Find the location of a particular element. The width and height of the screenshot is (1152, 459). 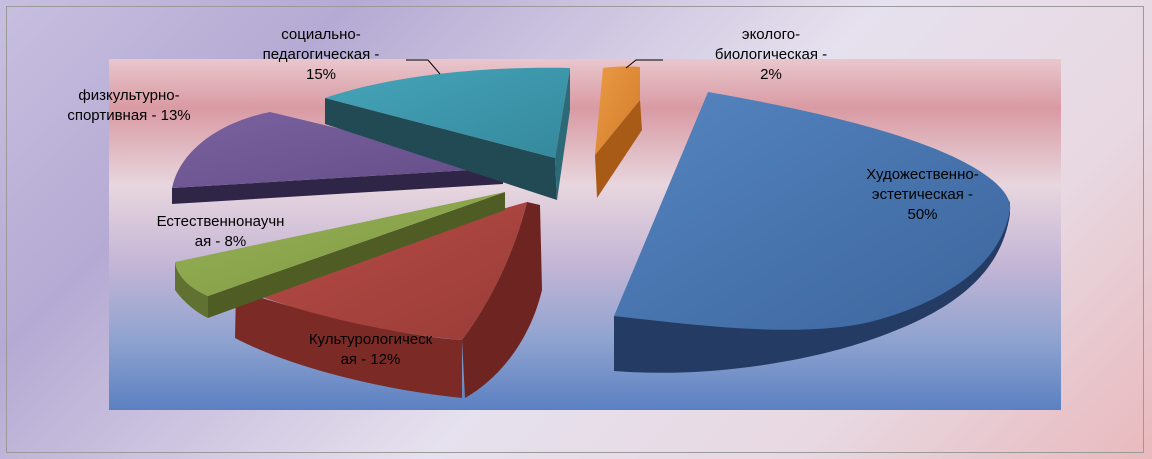

data-label: социально- педагогическая - 15% is located at coordinates (321, 54).